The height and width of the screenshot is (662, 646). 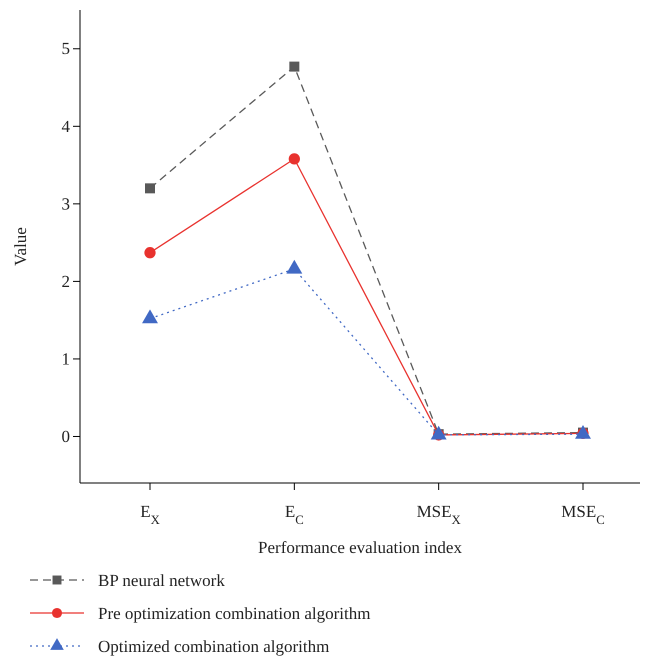 I want to click on x-tick-label: MSE$_{C}$, so click(x=583, y=514).